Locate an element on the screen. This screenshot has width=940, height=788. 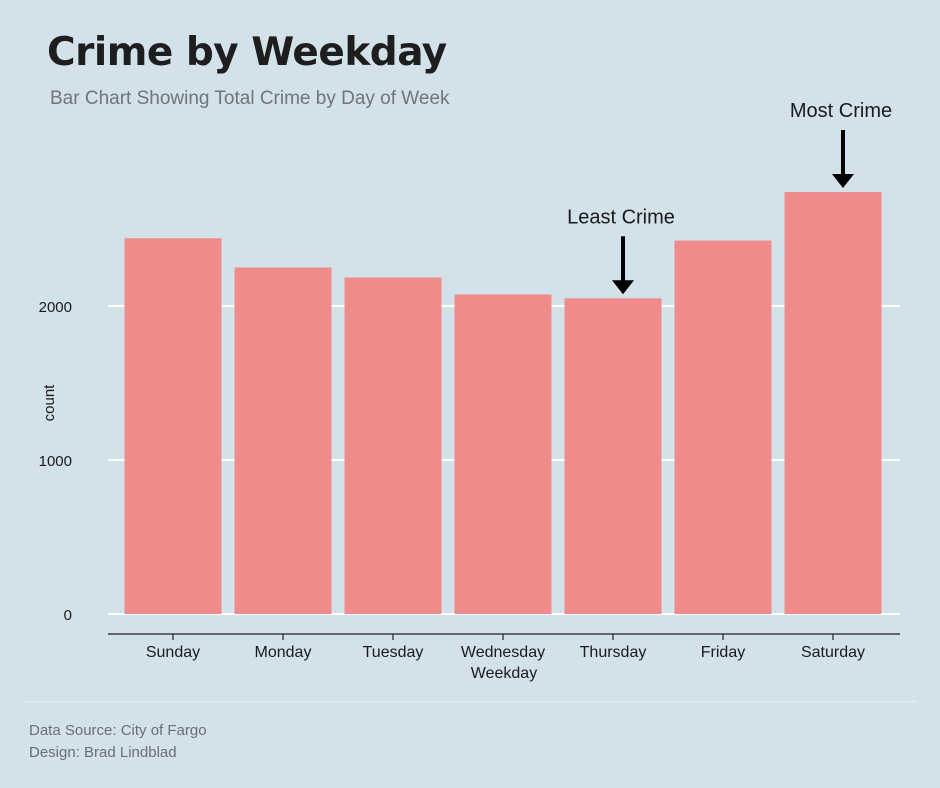
x-tick-label: Sunday is located at coordinates (173, 652).